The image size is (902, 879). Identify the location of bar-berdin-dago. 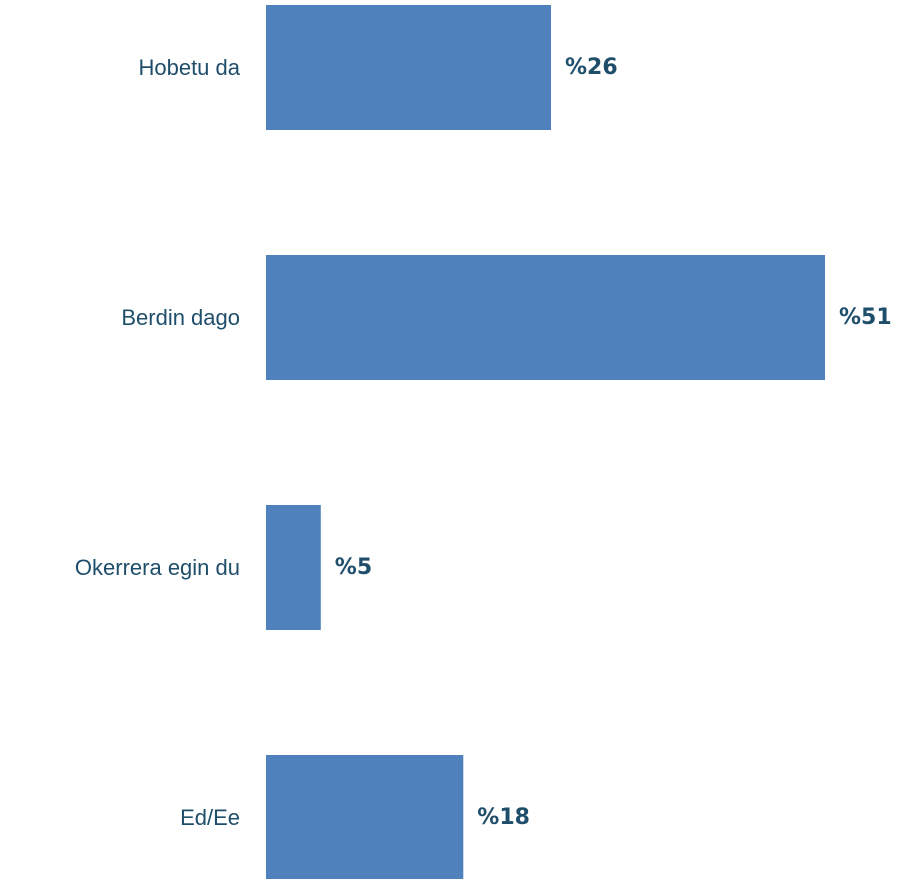
(545, 317).